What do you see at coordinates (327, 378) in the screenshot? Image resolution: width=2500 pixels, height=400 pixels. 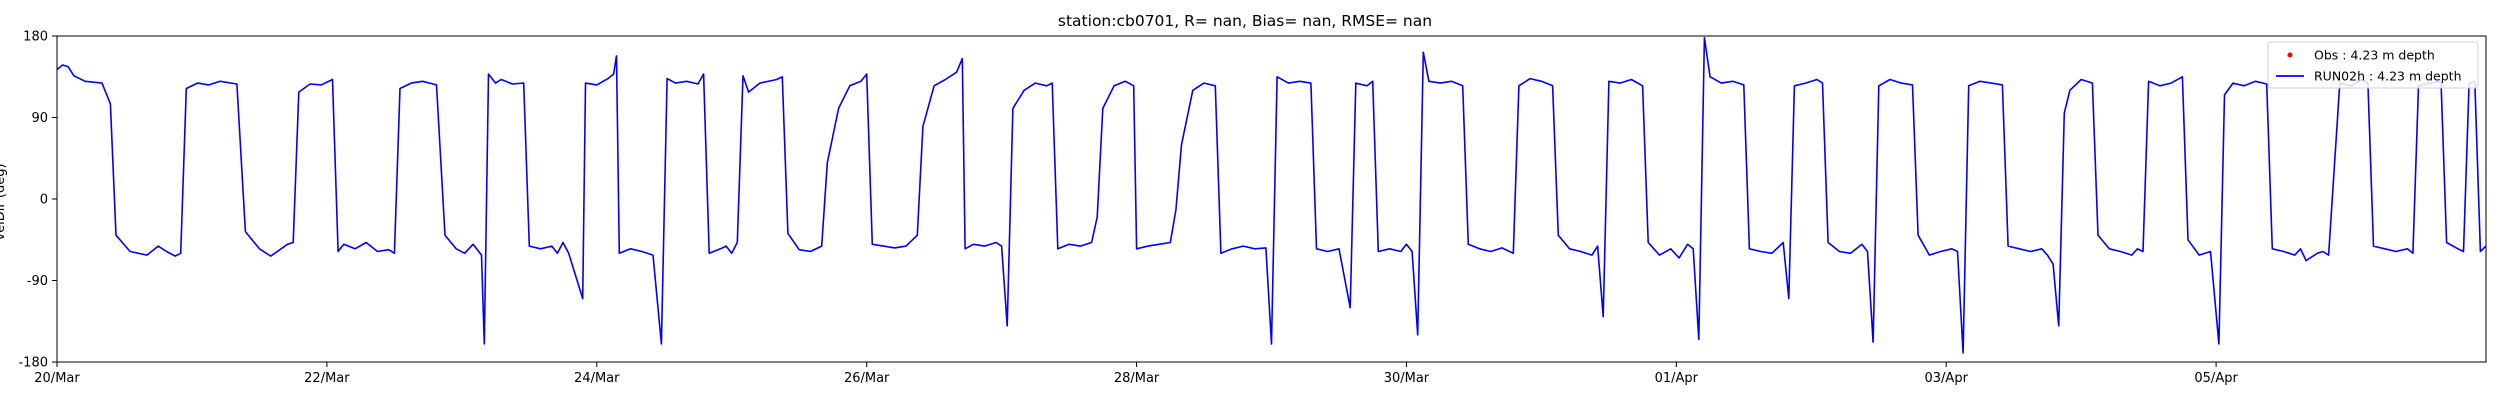 I see `x-tick-label: 22/Mar` at bounding box center [327, 378].